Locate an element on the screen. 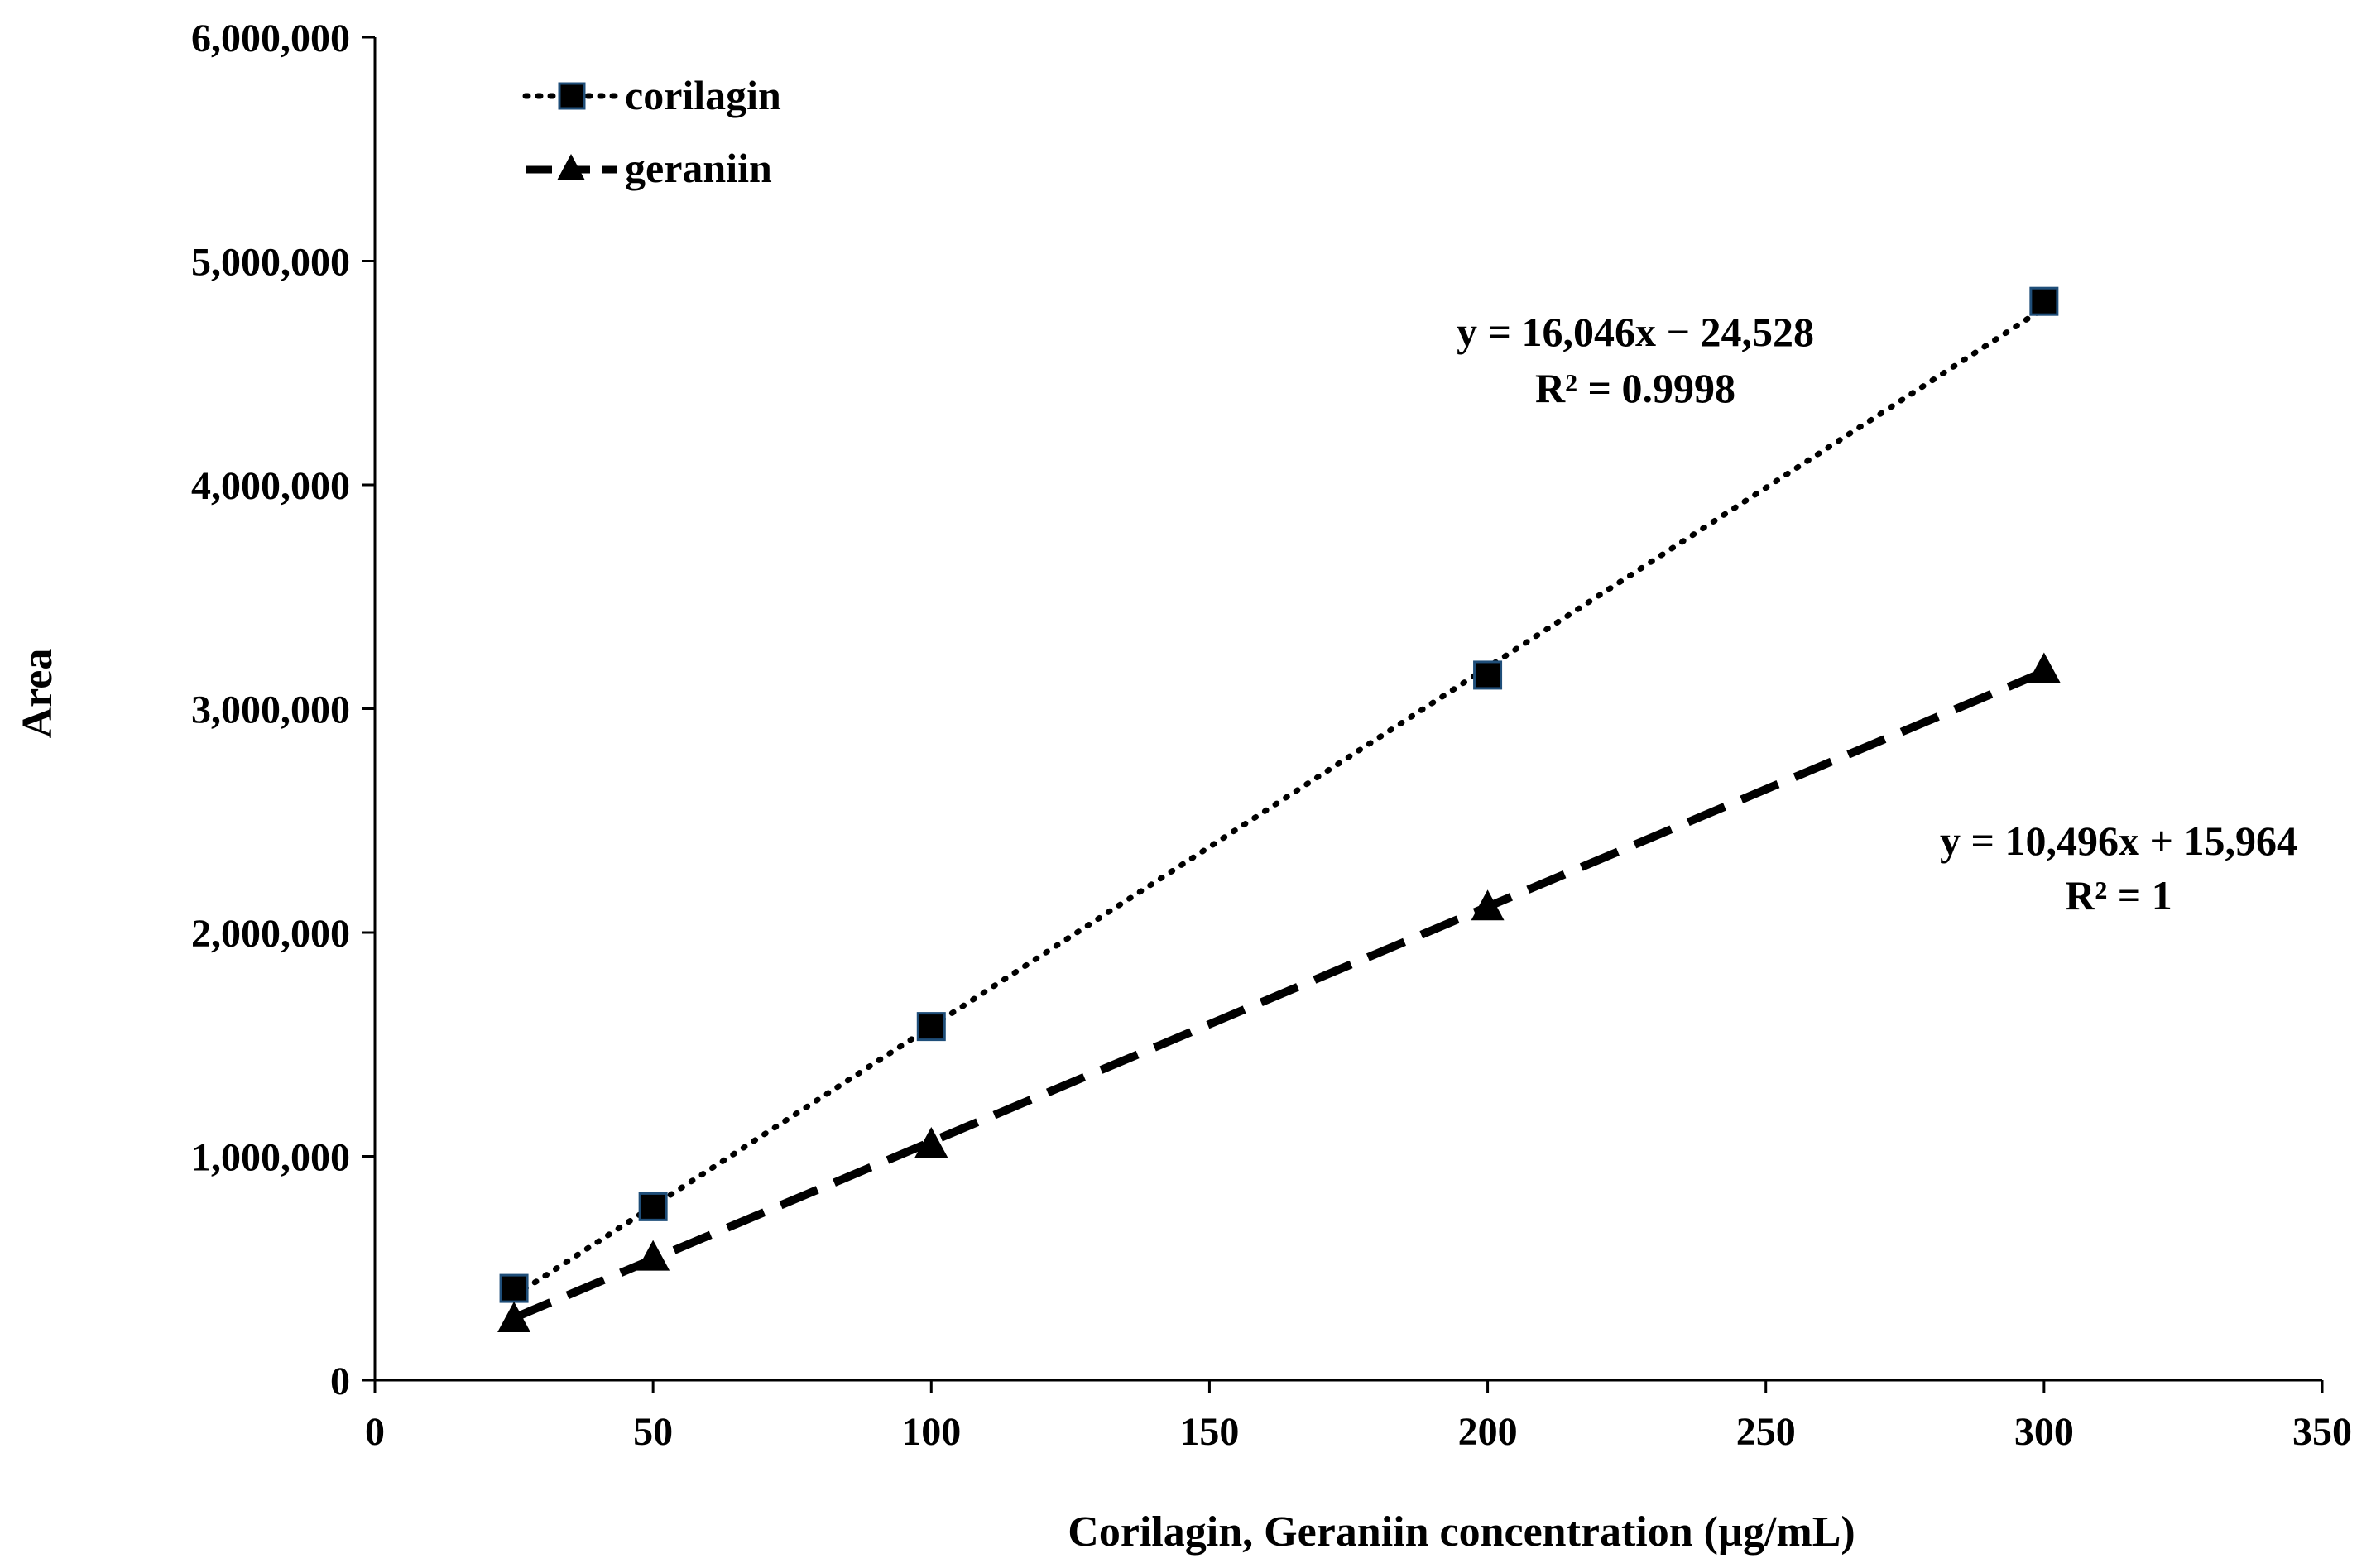 This screenshot has height=1568, width=2376. corilagin-equation: y = 16,046x − 24,528 is located at coordinates (1635, 332).